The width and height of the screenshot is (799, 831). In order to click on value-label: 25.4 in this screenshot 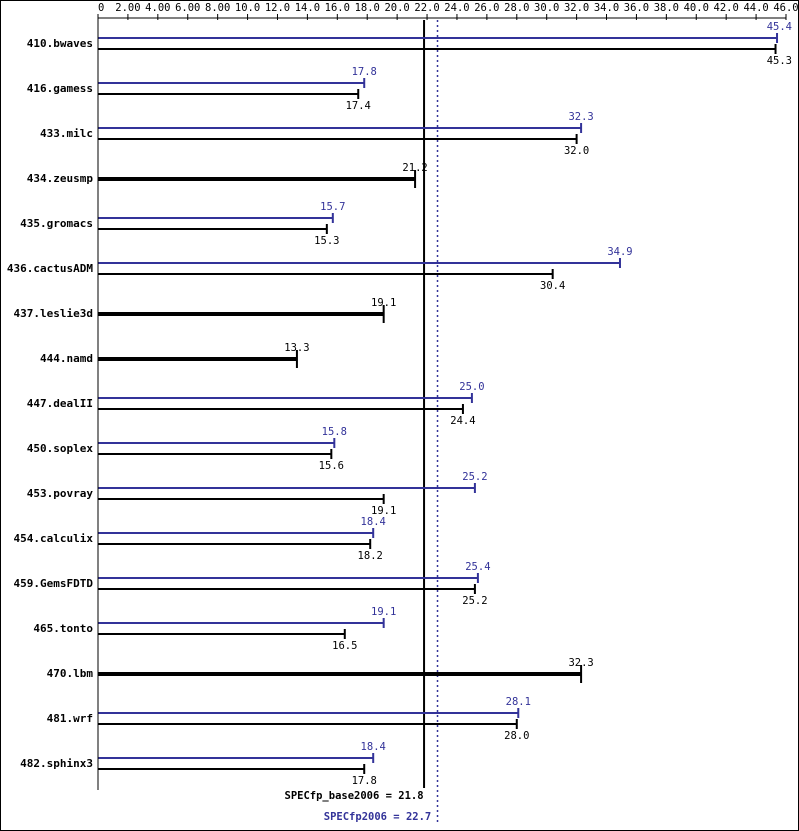, I will do `click(477, 567)`.